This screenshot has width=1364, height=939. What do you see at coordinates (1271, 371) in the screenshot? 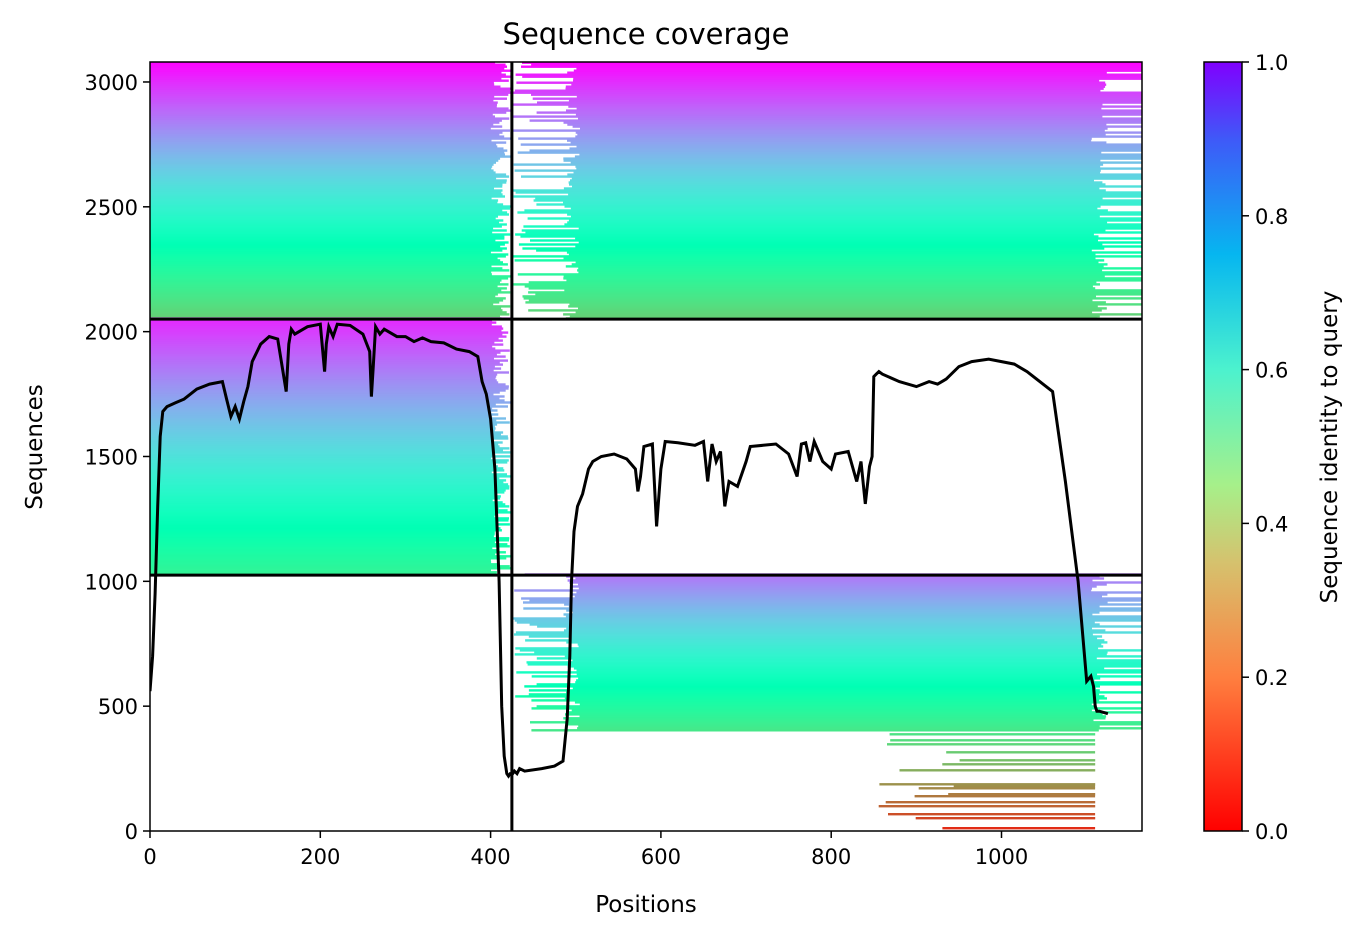
I see `colorbar-tick-label: 0.6` at bounding box center [1271, 371].